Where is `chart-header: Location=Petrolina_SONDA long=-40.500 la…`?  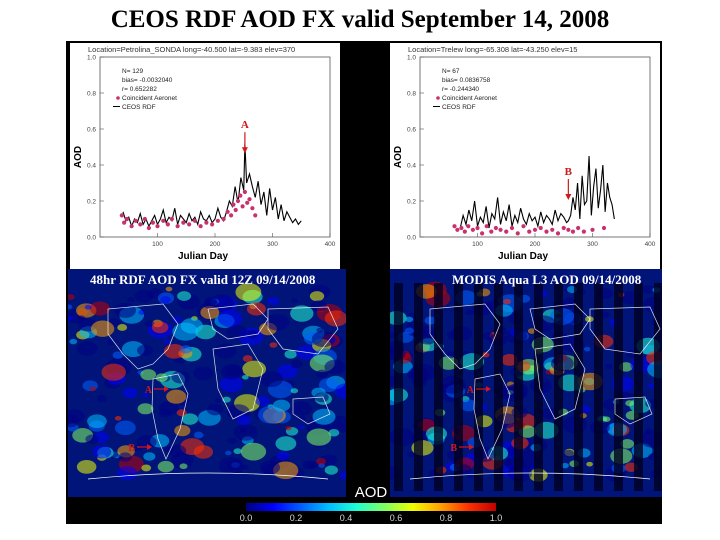 chart-header: Location=Petrolina_SONDA long=-40.500 la… is located at coordinates (191, 49).